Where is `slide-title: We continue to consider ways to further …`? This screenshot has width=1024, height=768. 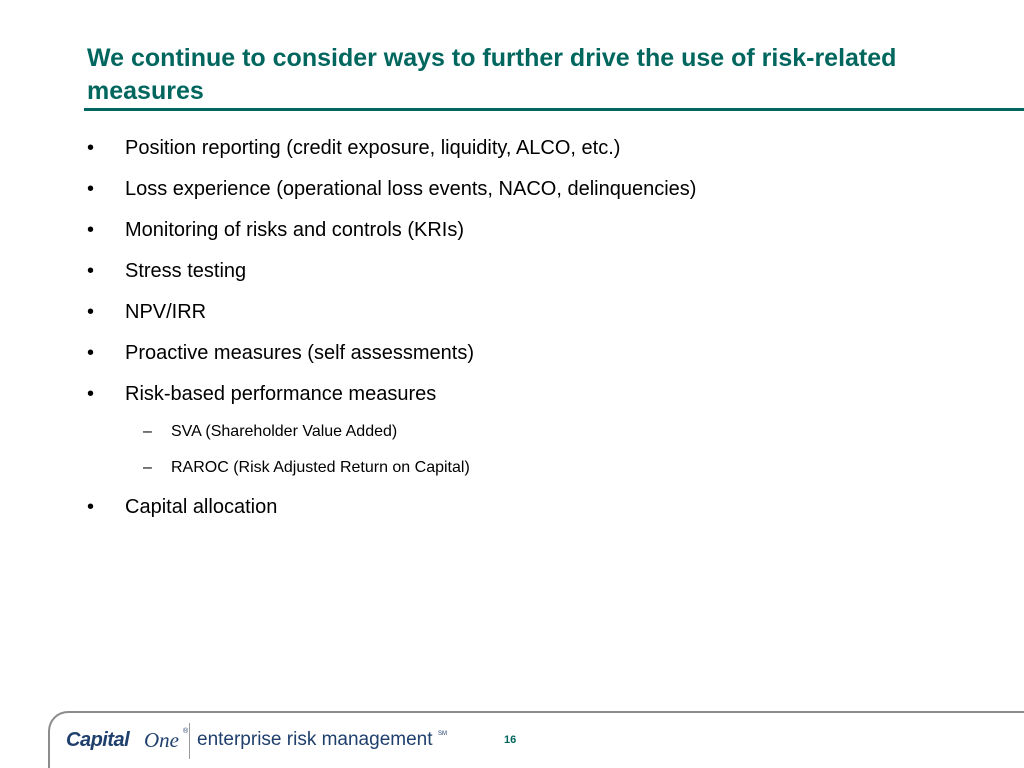 slide-title: We continue to consider ways to further … is located at coordinates (492, 74).